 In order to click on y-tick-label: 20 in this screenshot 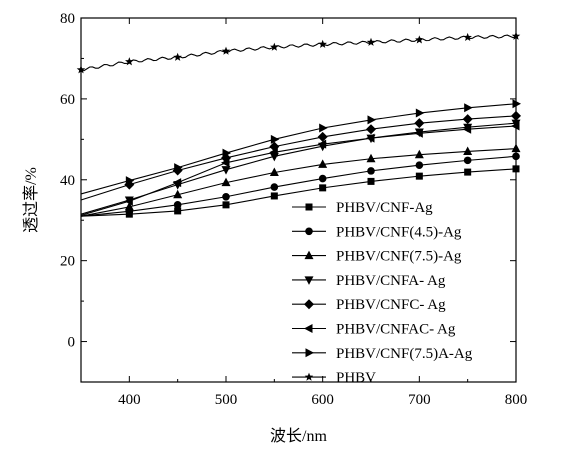, I will do `click(67, 262)`.